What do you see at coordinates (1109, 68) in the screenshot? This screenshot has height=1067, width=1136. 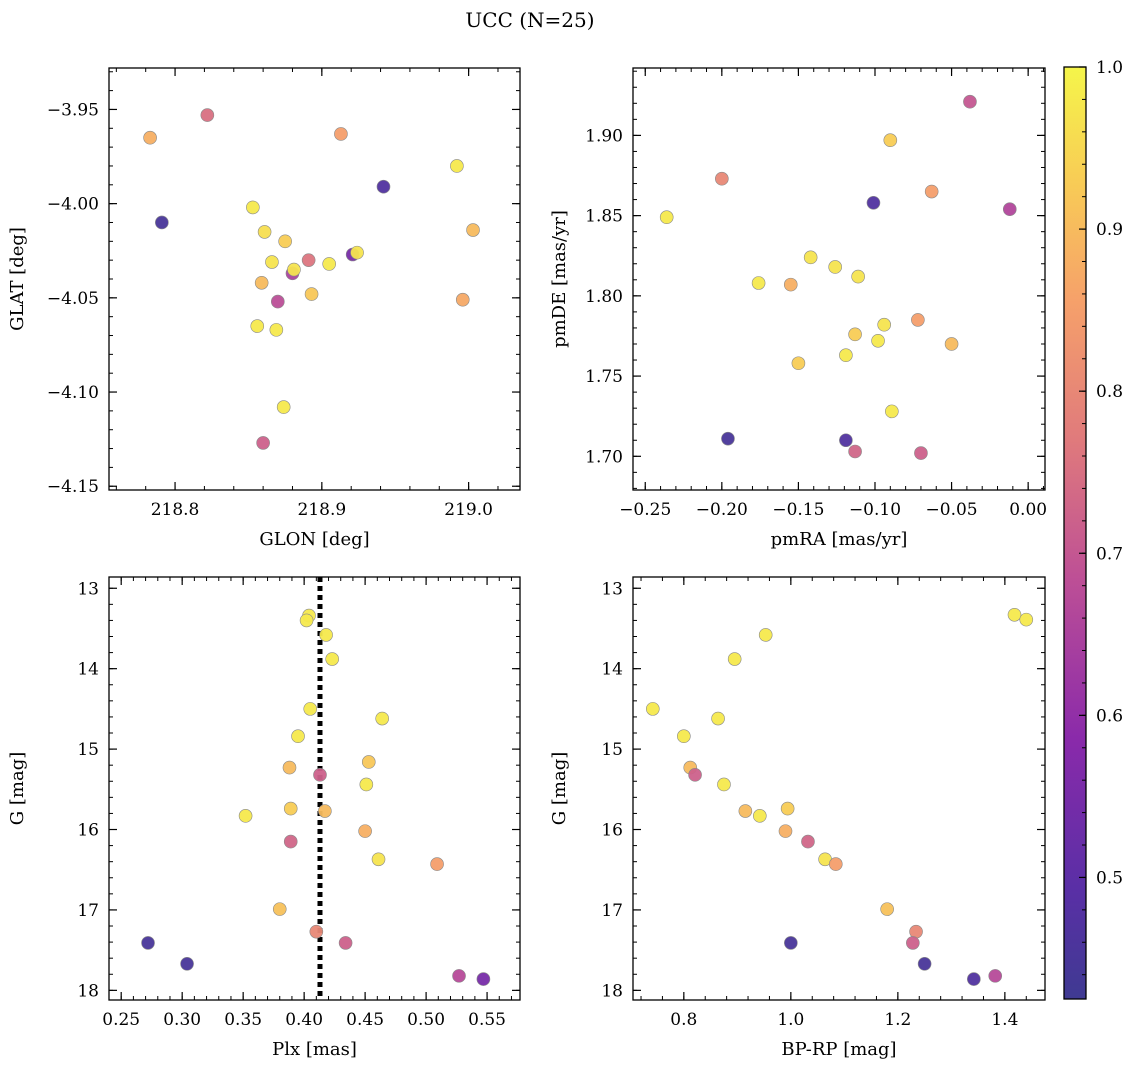 I see `colorbar-tick-label: 1.0` at bounding box center [1109, 68].